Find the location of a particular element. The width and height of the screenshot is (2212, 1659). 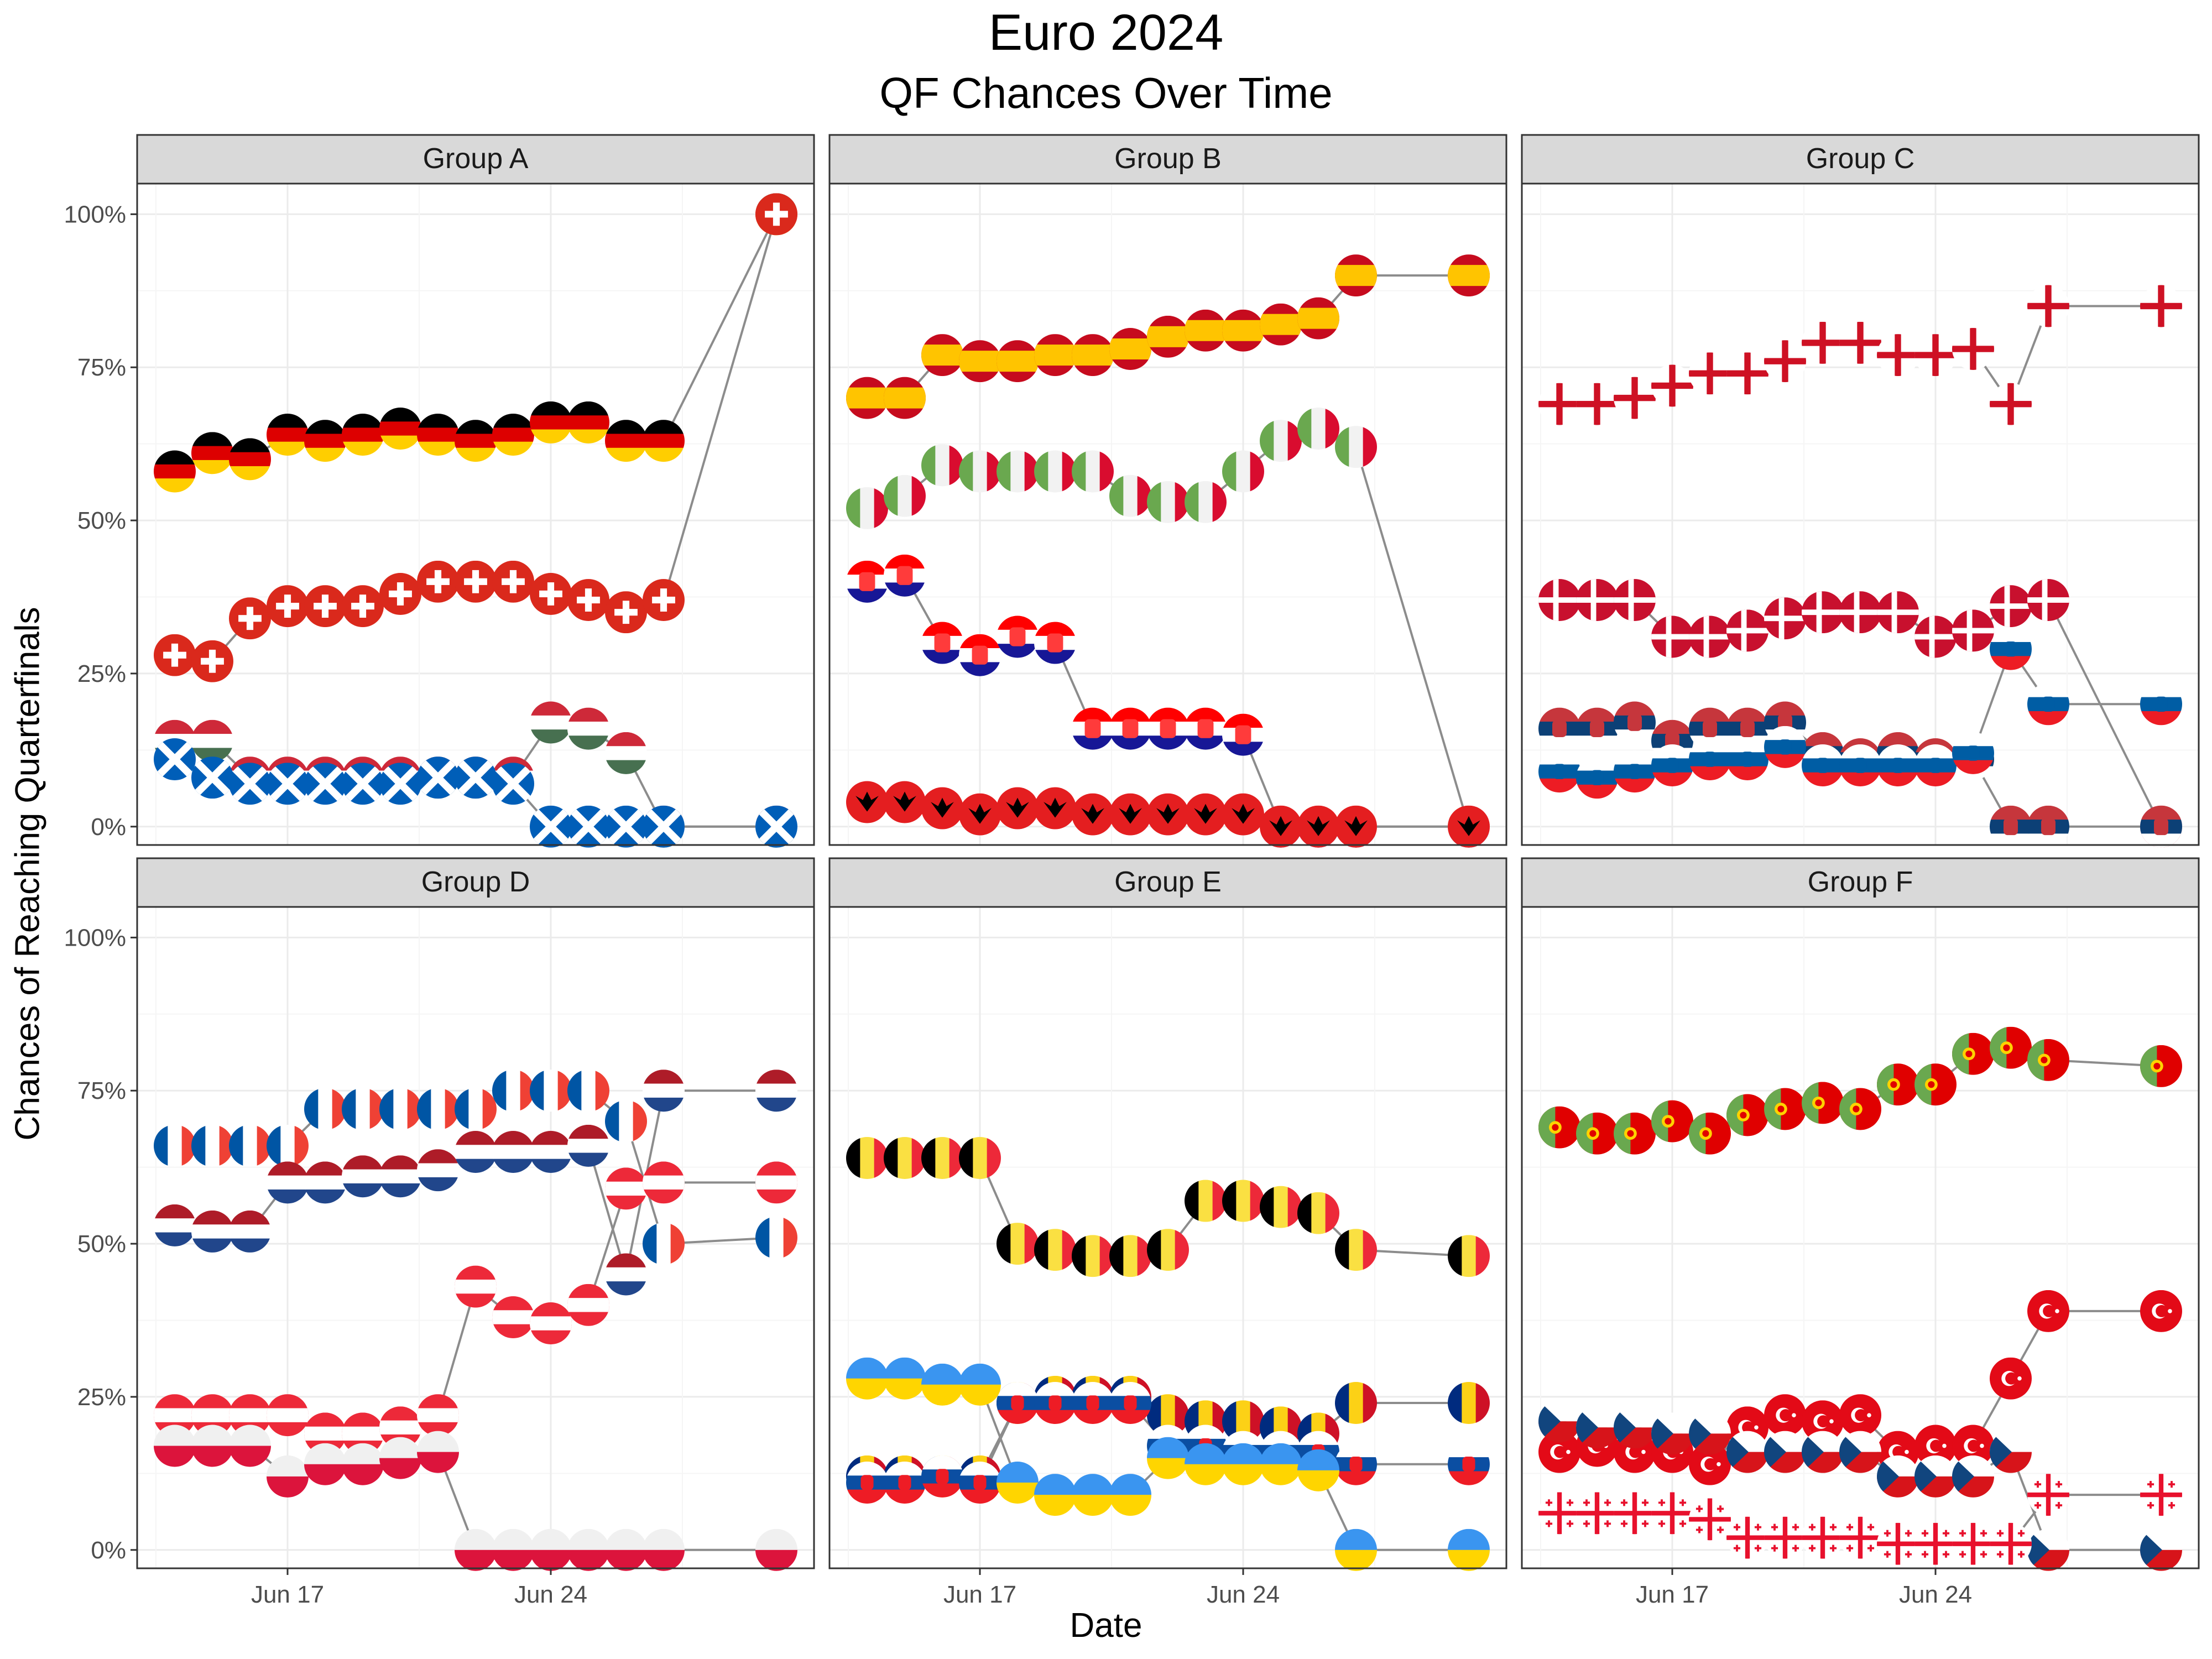

facet-strip-label: Group C is located at coordinates (1861, 159).